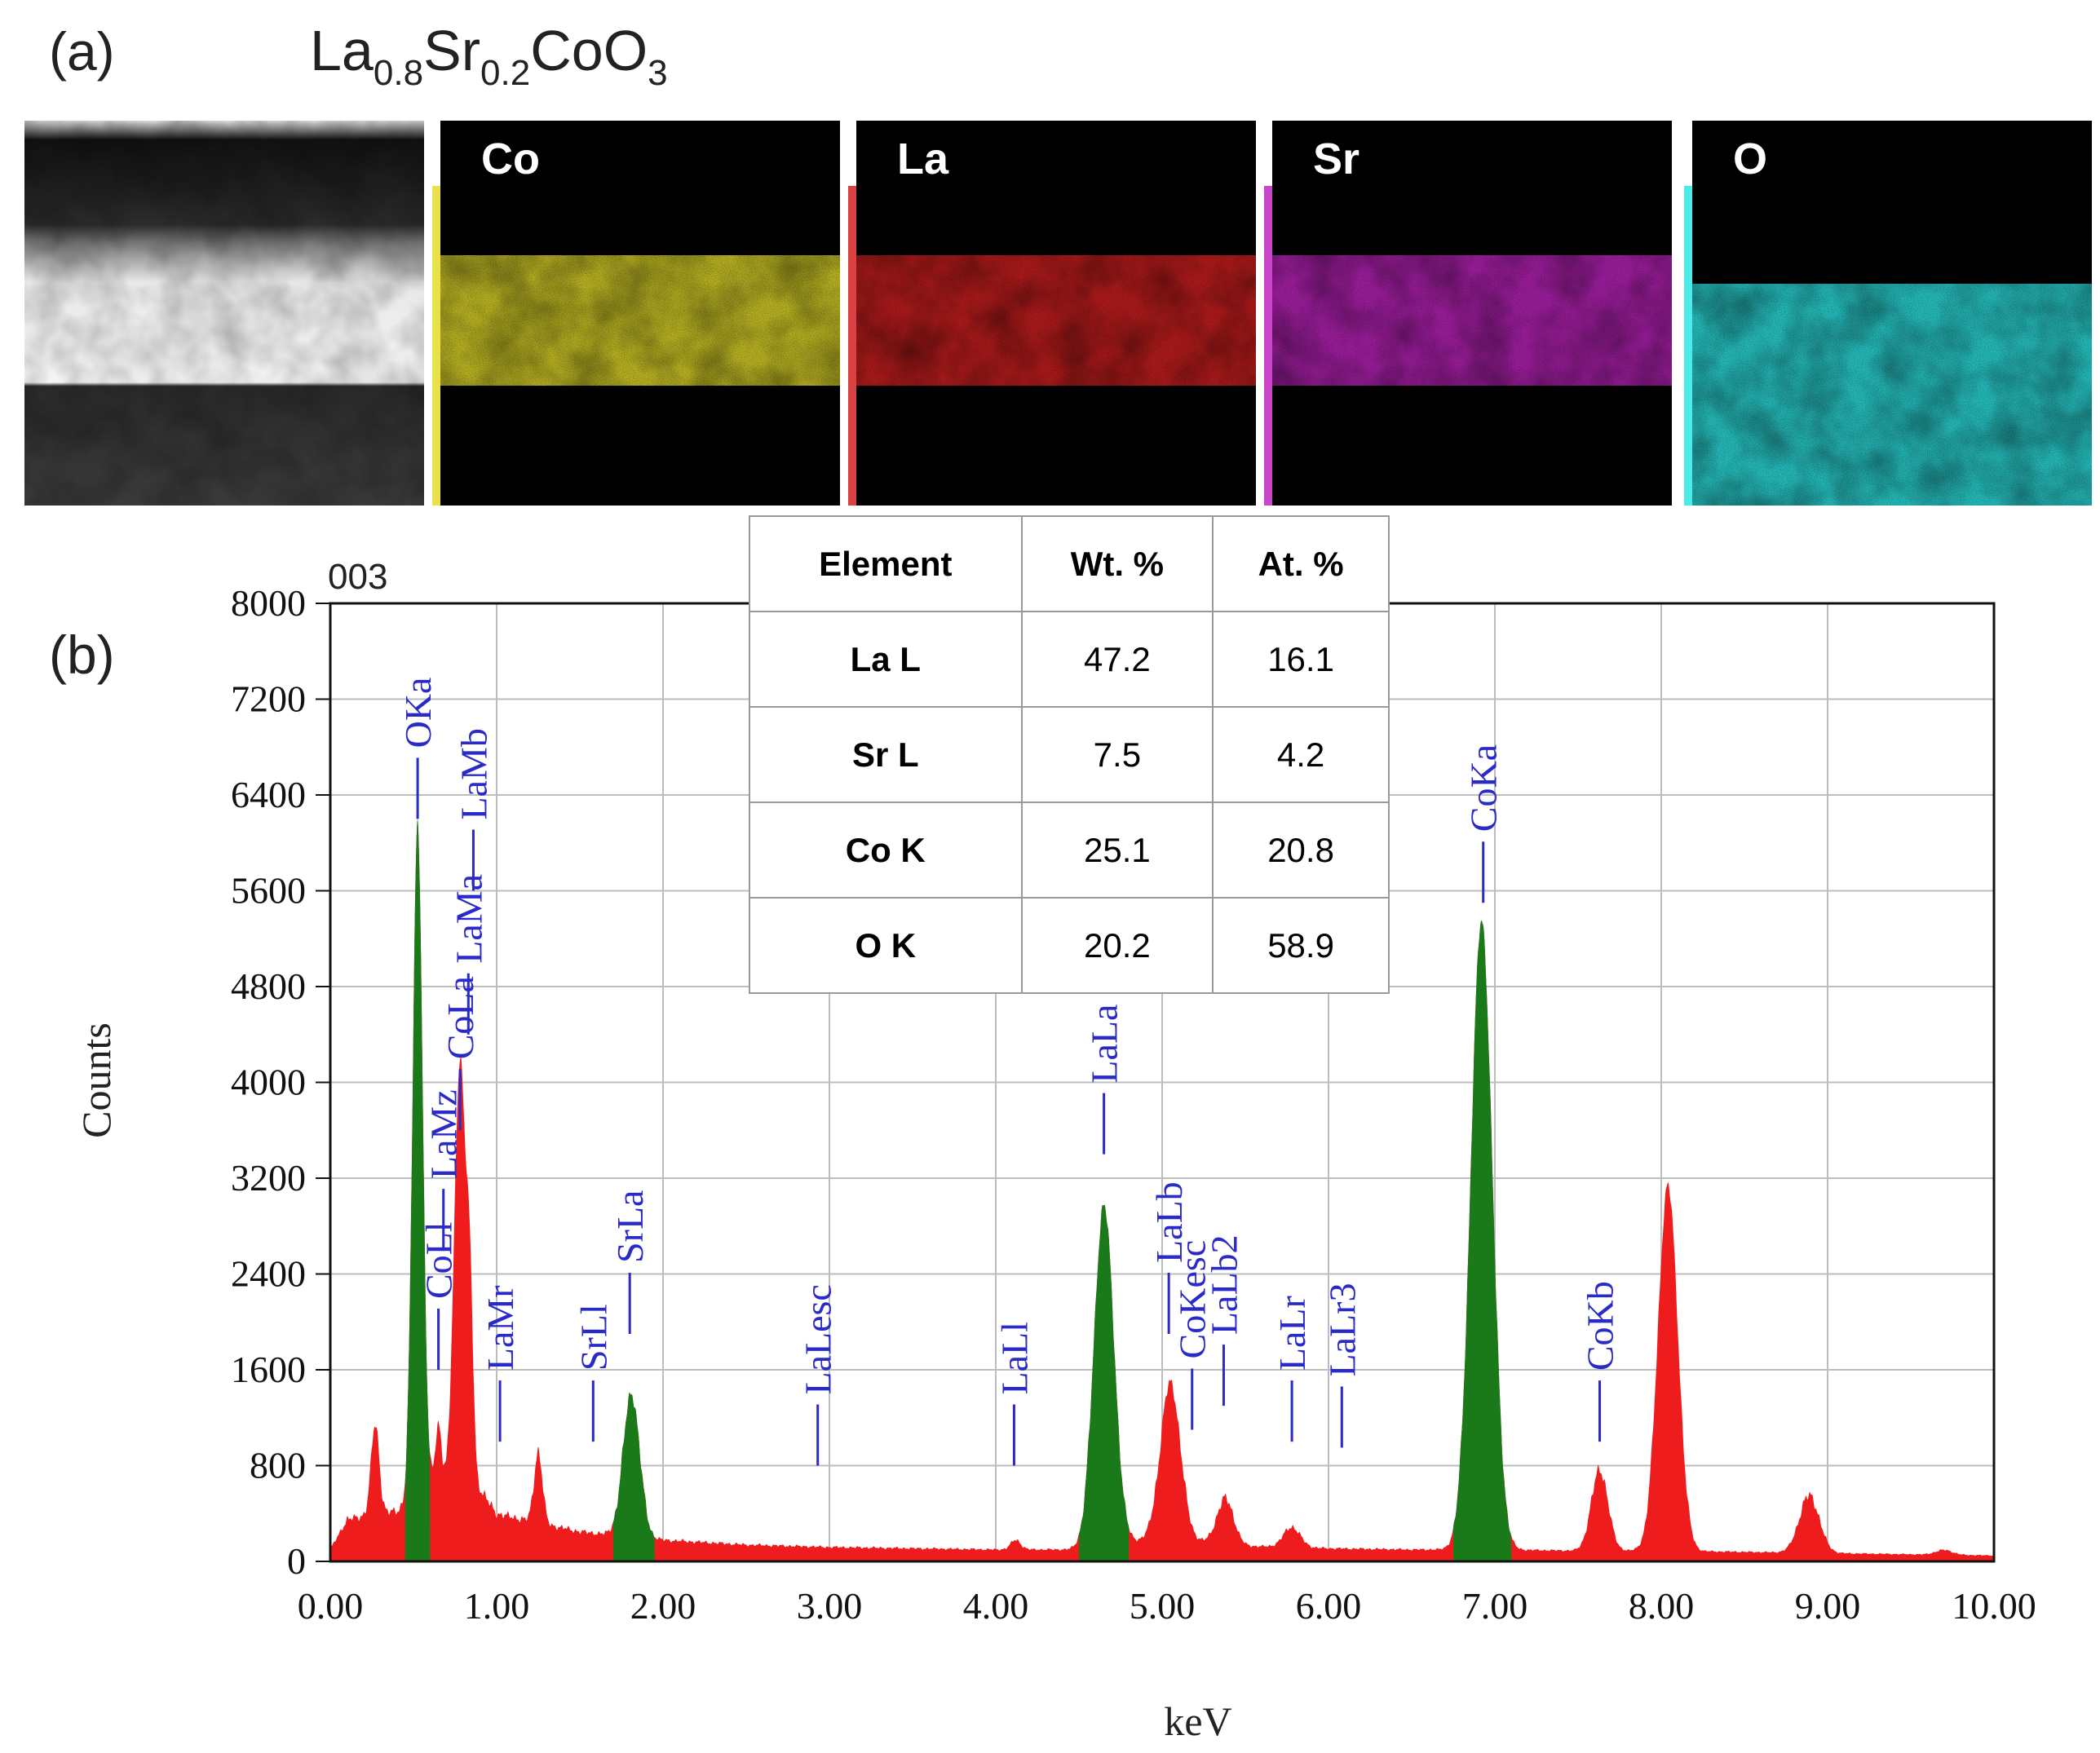 The height and width of the screenshot is (1753, 2100). I want to click on table-row: Co K 25.1 20.8, so click(1069, 850).